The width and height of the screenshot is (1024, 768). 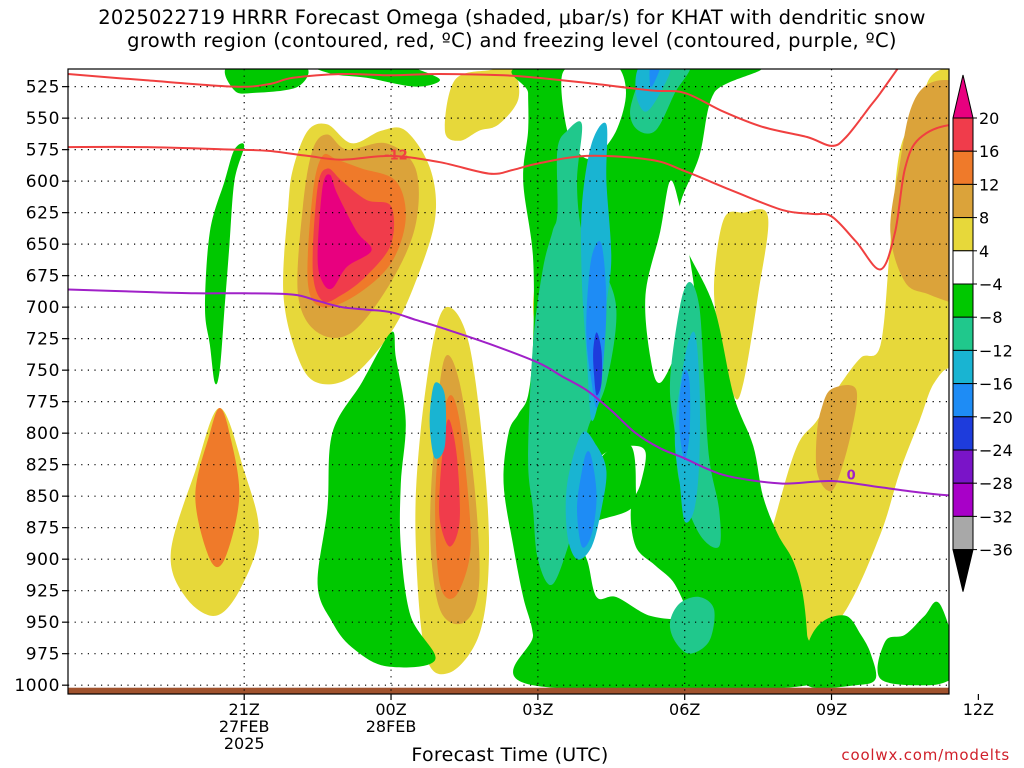 I want to click on y-tick-label-975: 975, so click(x=43, y=655).